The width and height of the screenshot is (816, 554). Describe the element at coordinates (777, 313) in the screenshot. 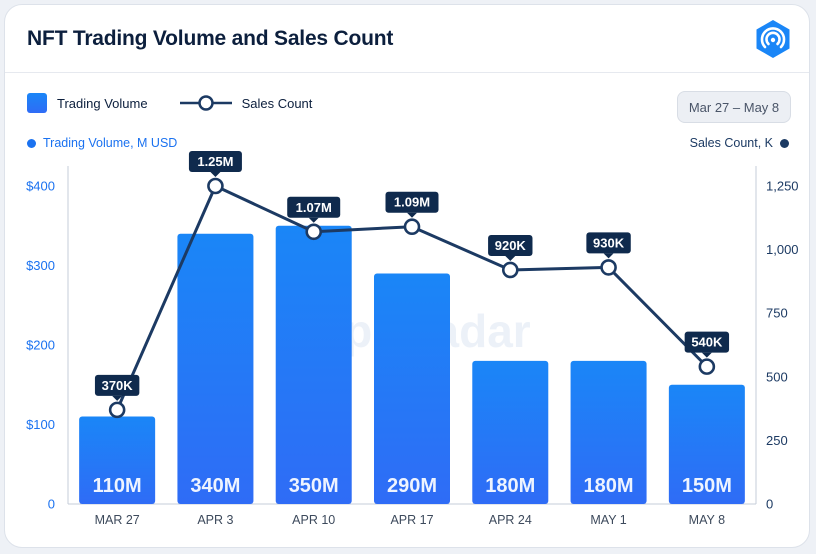

I see `right-tick-label: 750` at that location.